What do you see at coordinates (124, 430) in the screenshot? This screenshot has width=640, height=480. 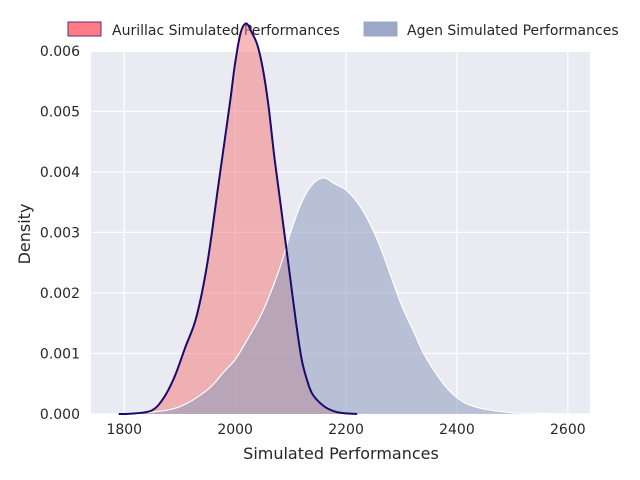 I see `x-tick-label: 1800` at bounding box center [124, 430].